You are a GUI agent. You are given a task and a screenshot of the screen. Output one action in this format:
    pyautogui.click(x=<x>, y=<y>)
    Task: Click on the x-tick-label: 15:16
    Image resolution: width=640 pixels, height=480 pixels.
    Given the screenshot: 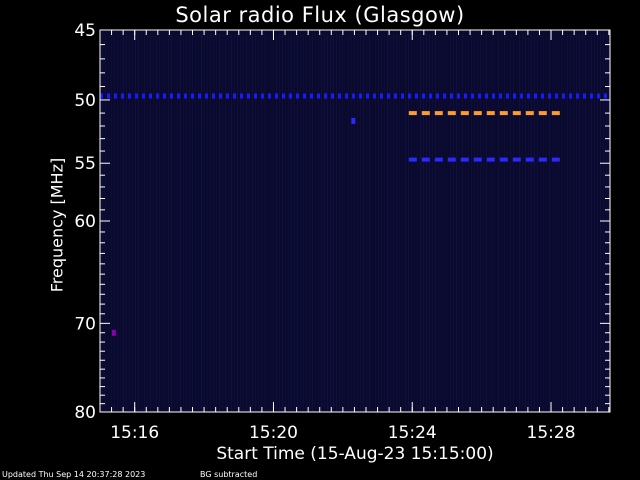 What is the action you would take?
    pyautogui.click(x=134, y=433)
    